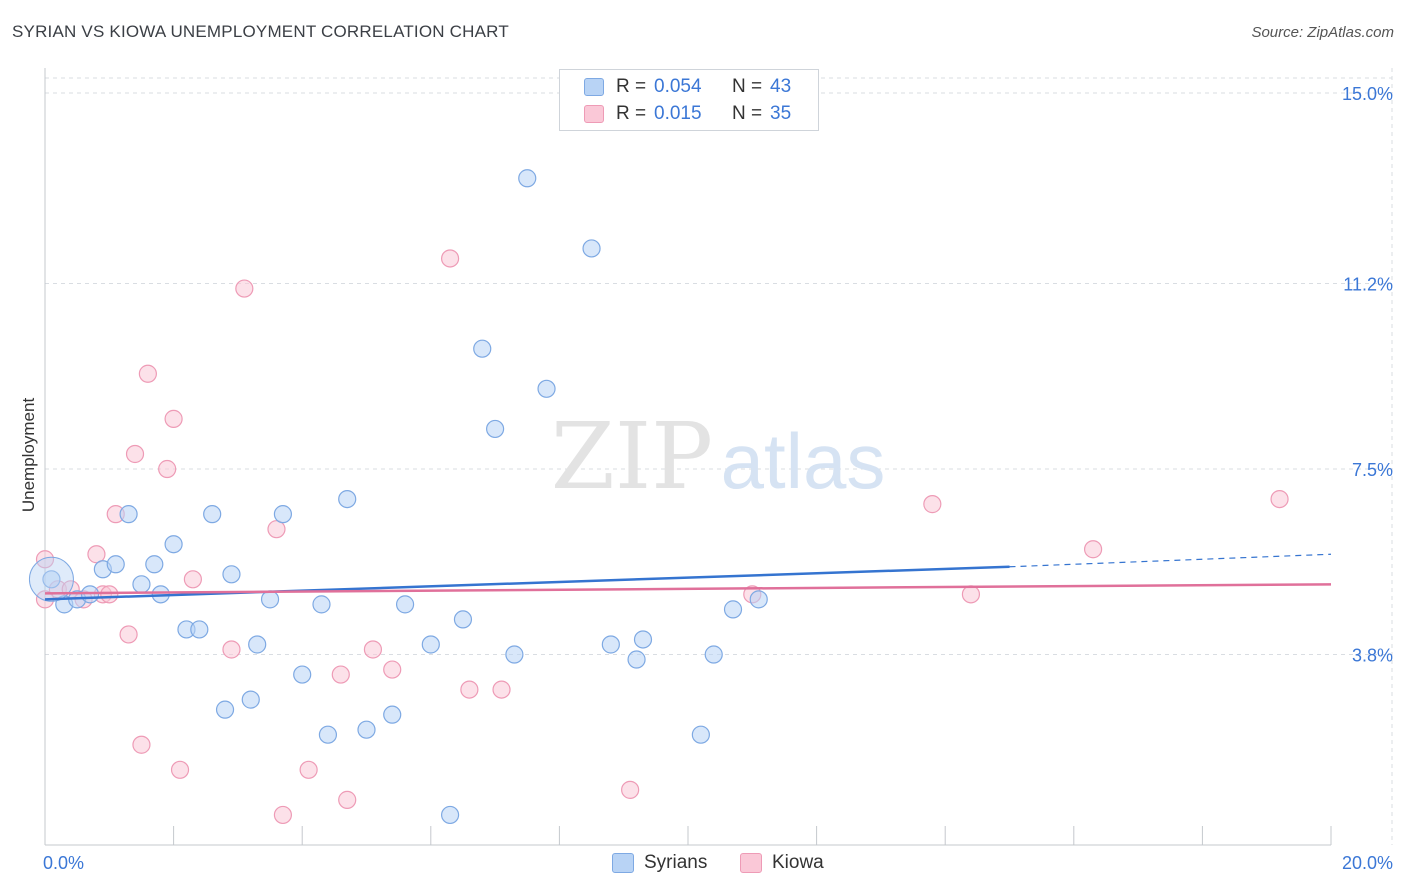 This screenshot has height=892, width=1406. What do you see at coordinates (51, 579) in the screenshot?
I see `syrians-point-large` at bounding box center [51, 579].